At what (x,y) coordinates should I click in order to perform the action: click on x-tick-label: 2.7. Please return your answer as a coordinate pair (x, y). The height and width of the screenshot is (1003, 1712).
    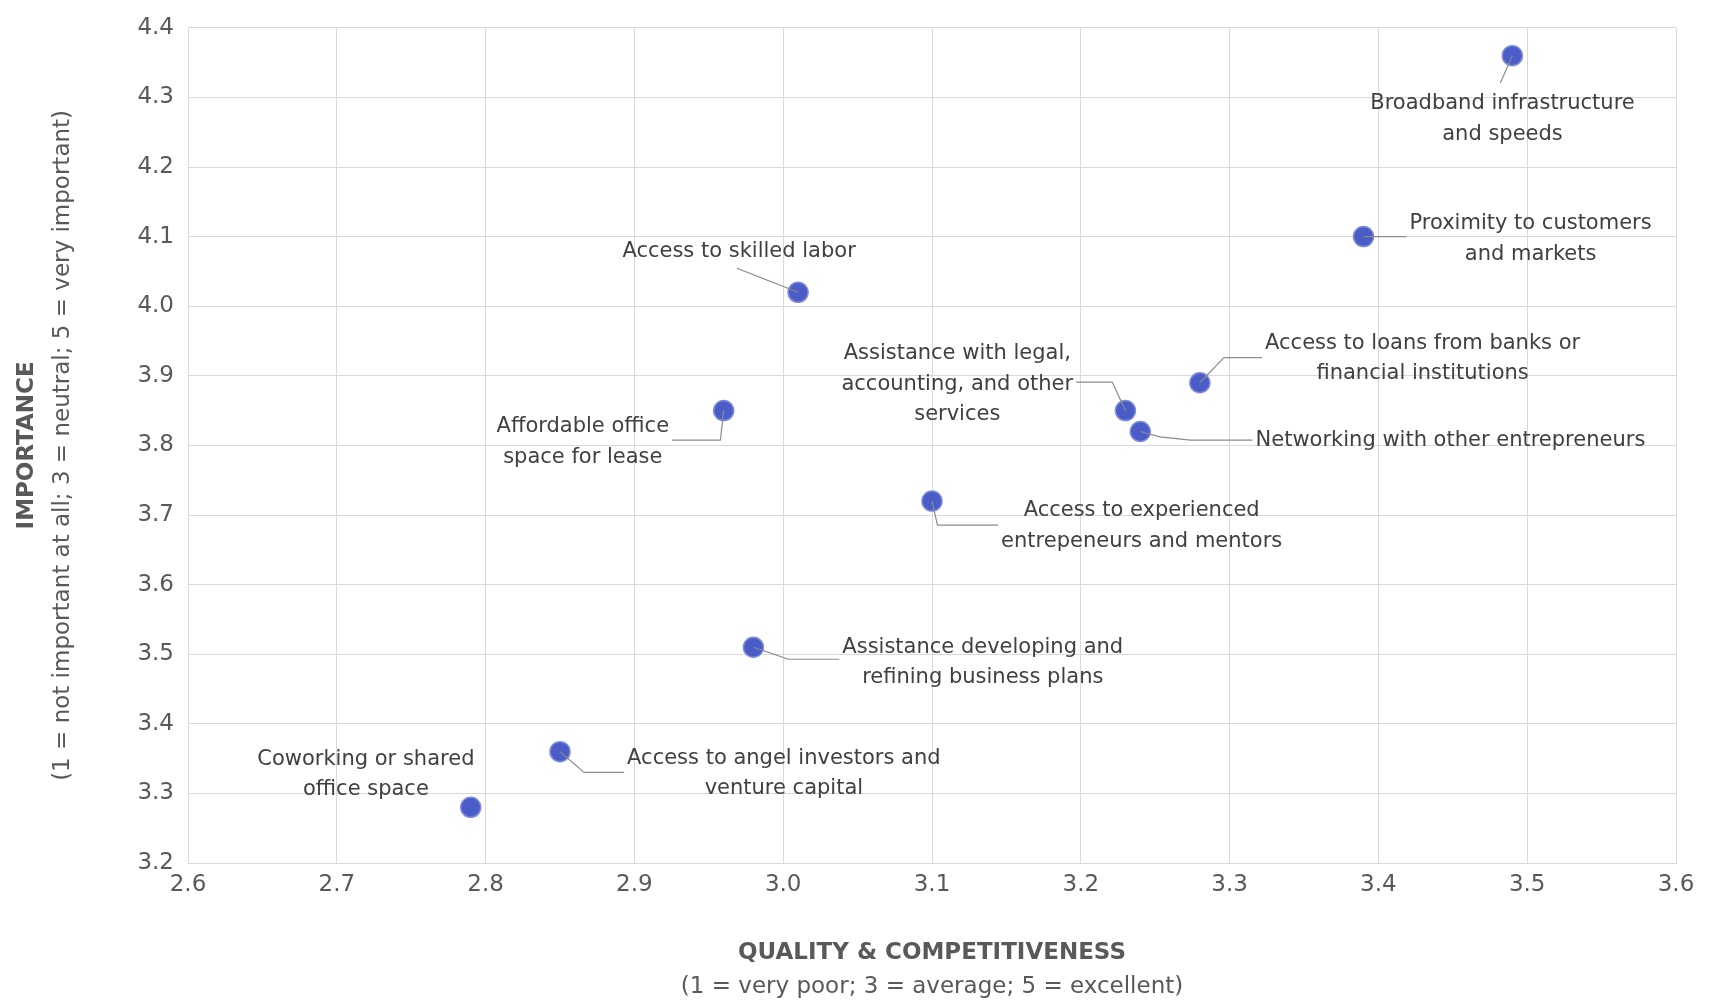
    Looking at the image, I should click on (337, 882).